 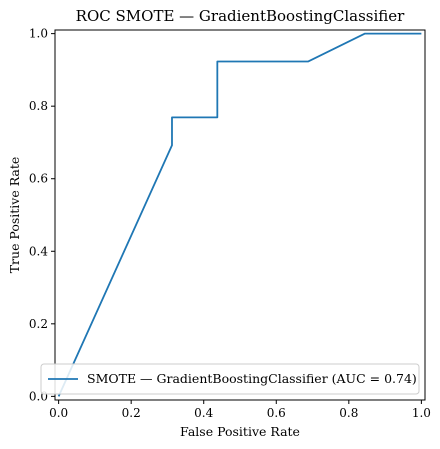 I want to click on x-axis-ticks: 0.0 0.2 0.4 0.6 0.8 1.0, so click(x=240, y=410).